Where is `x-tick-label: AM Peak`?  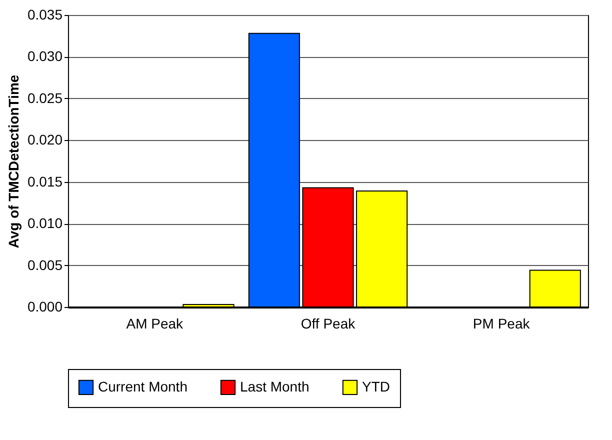 x-tick-label: AM Peak is located at coordinates (155, 324).